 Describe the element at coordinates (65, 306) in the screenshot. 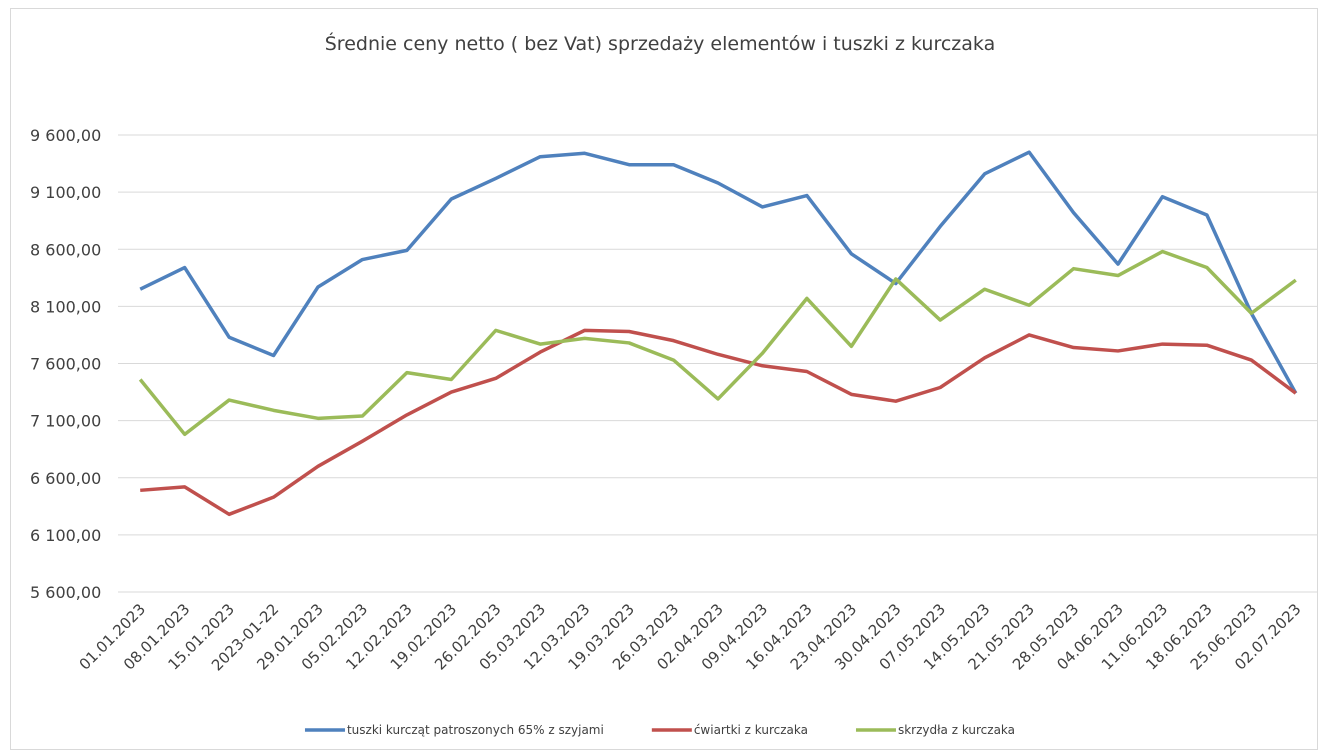

I see `y-tick-label: 8 100,00` at that location.